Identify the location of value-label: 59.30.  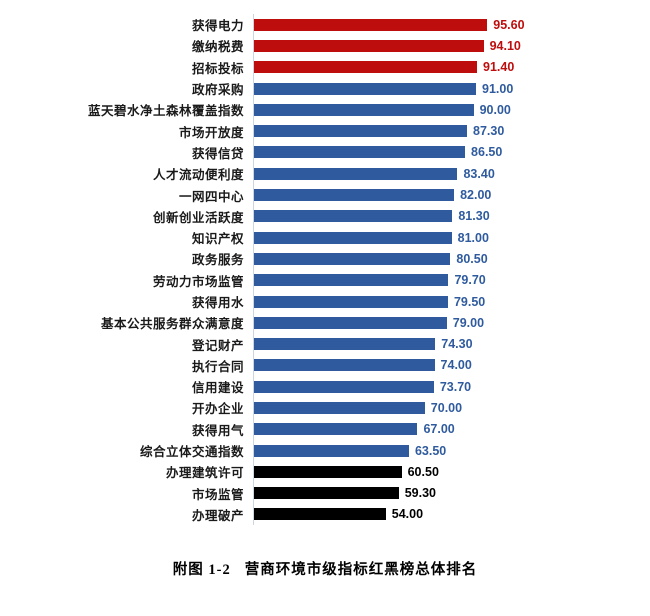
(420, 493).